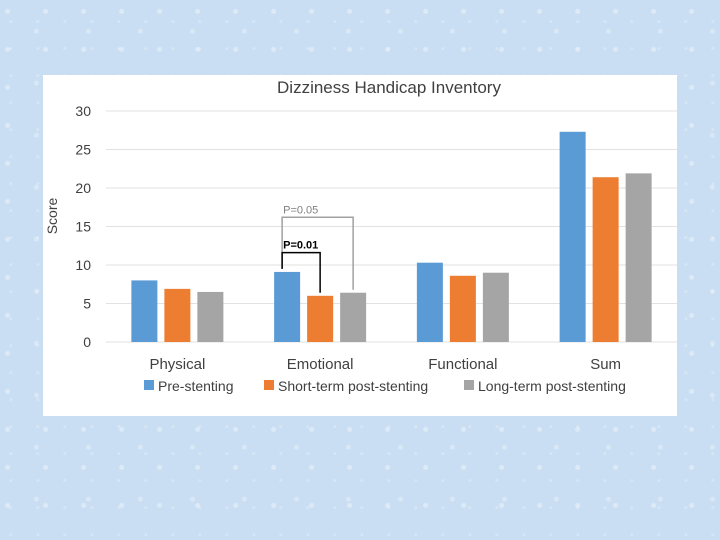 The image size is (720, 540). What do you see at coordinates (300, 210) in the screenshot?
I see `p-value-label: P=0.05` at bounding box center [300, 210].